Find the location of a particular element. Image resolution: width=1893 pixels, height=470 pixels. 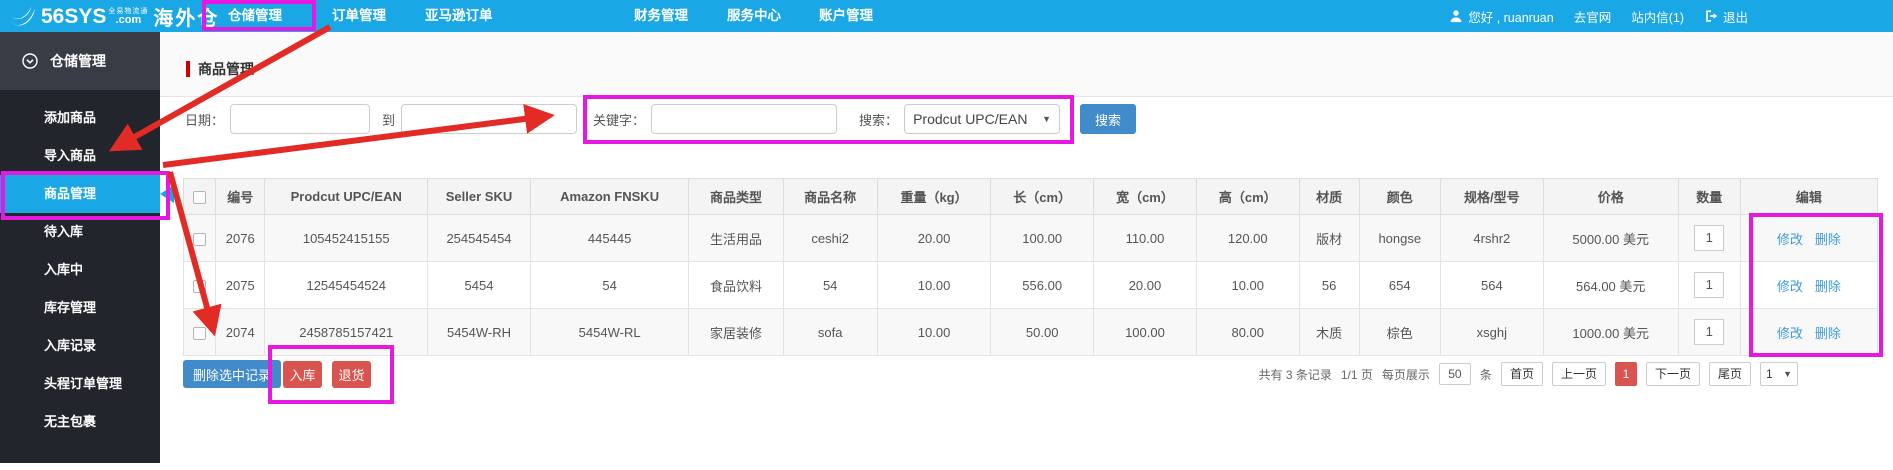

cell-spec: 4rshr2 is located at coordinates (1491, 238).